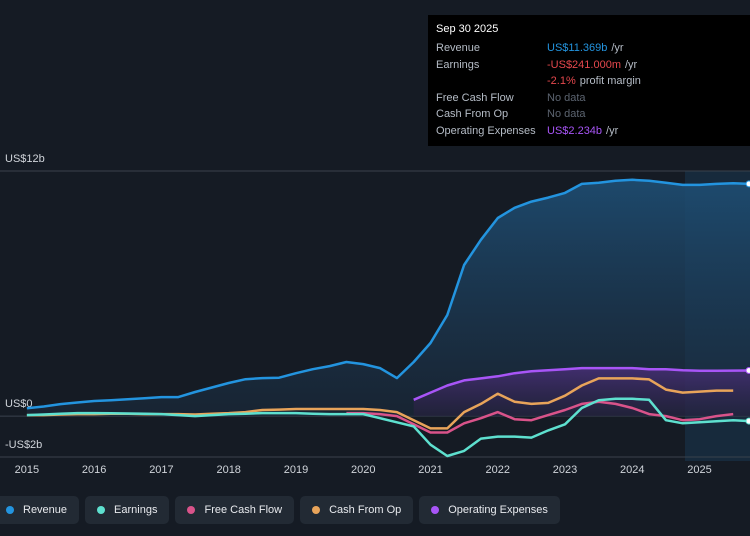 The width and height of the screenshot is (750, 536). What do you see at coordinates (699, 470) in the screenshot?
I see `x-tick-label: 2025` at bounding box center [699, 470].